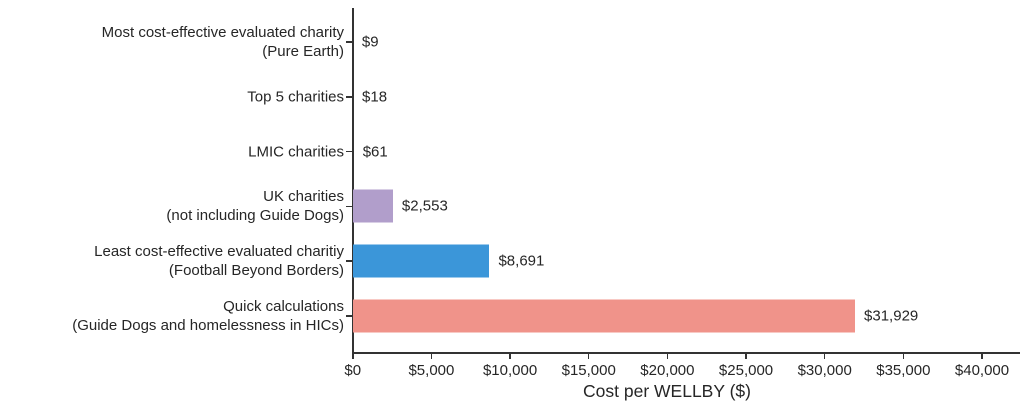 The image size is (1024, 410). I want to click on y-axis-line, so click(353, 181).